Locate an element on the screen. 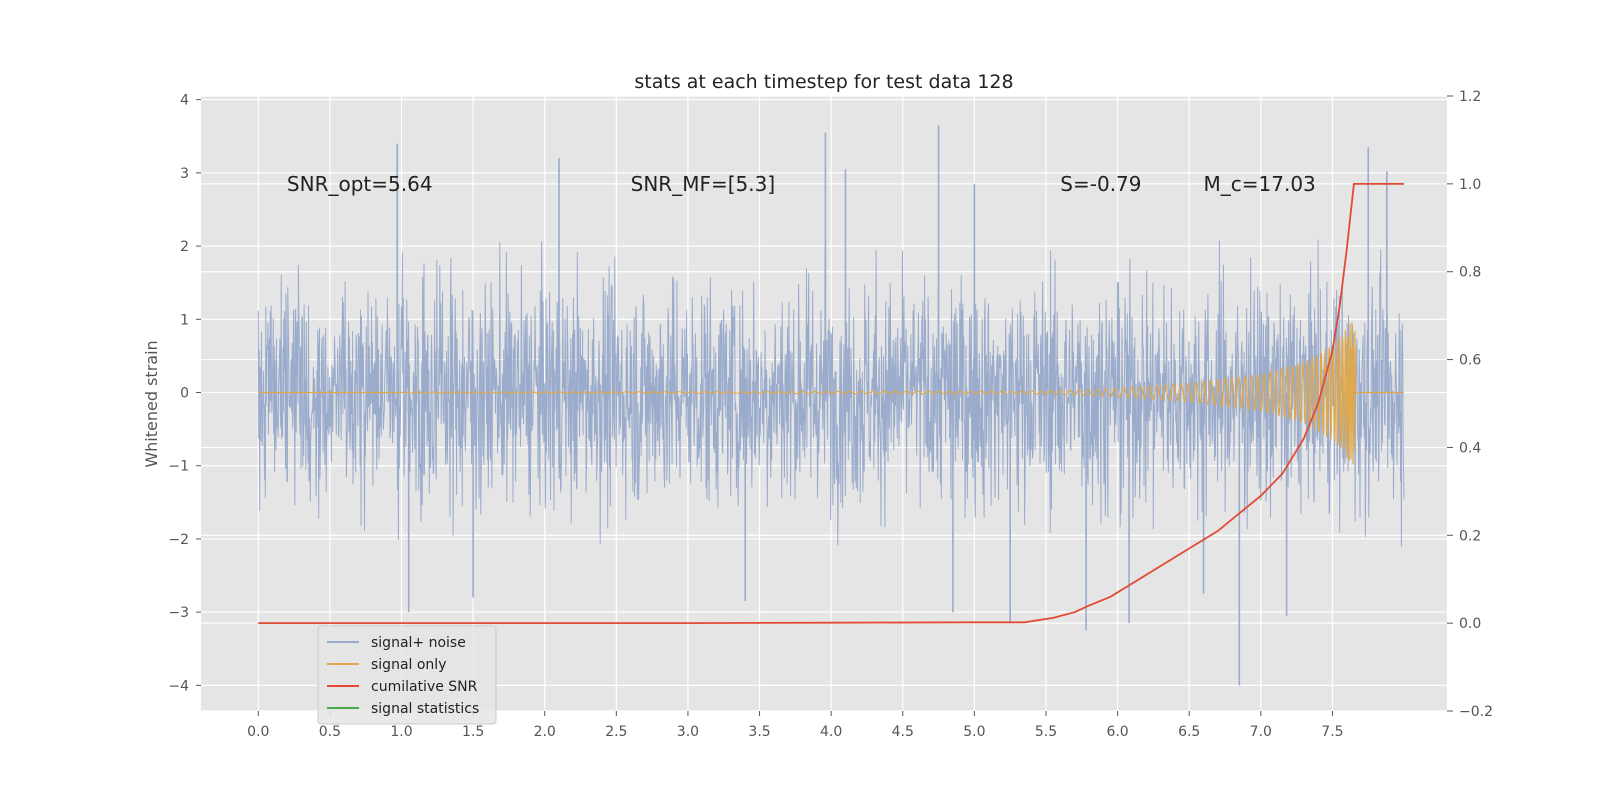 This screenshot has width=1600, height=800. legend-label-0: signal+ noise is located at coordinates (418, 643).